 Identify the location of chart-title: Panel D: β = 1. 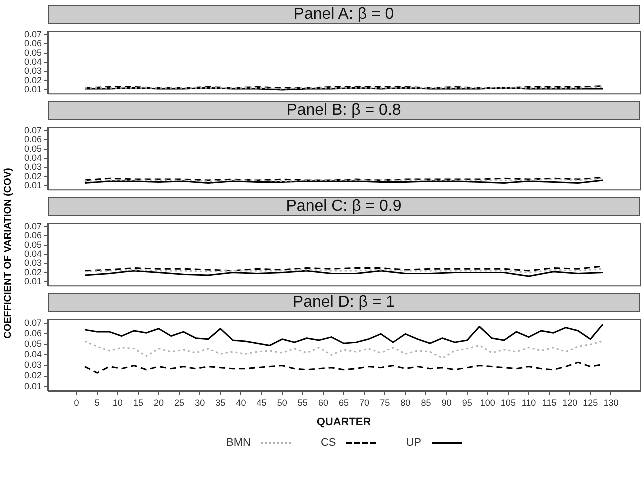
(344, 302).